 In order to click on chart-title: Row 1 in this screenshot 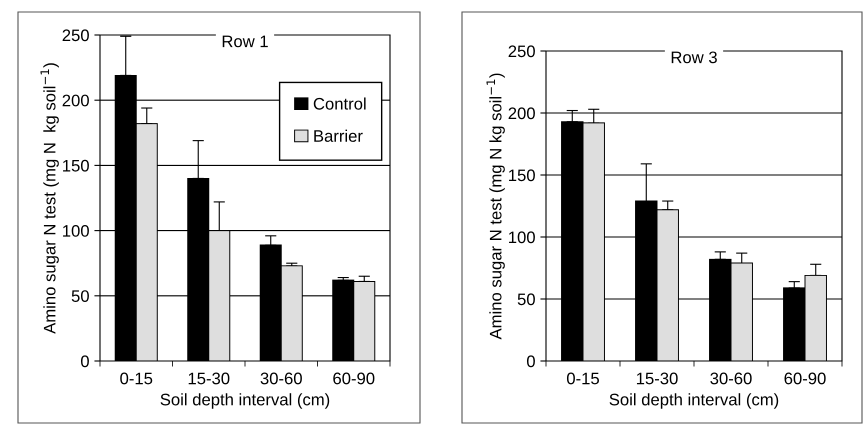, I will do `click(245, 42)`.